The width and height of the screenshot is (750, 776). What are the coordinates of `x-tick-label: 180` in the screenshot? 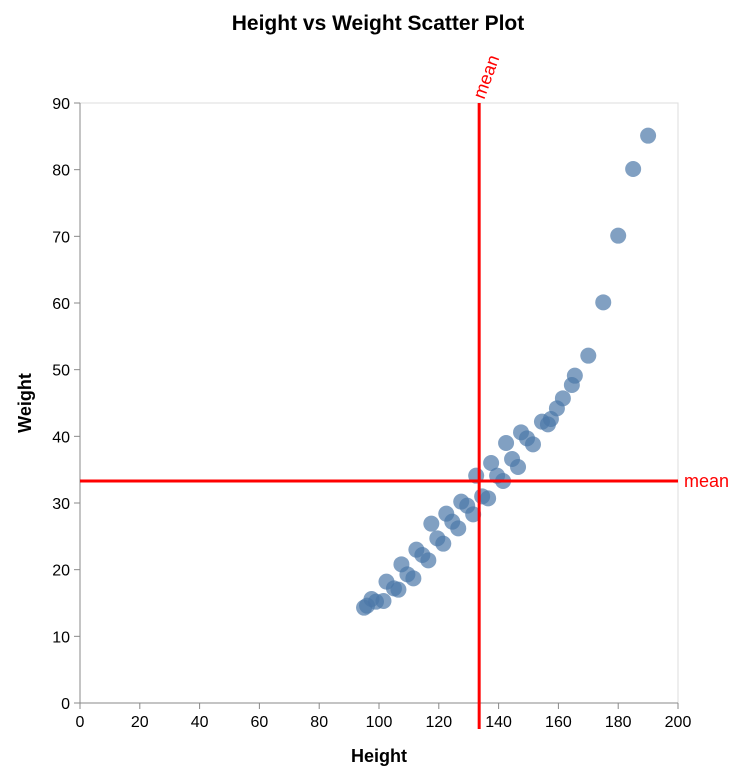 It's located at (618, 722).